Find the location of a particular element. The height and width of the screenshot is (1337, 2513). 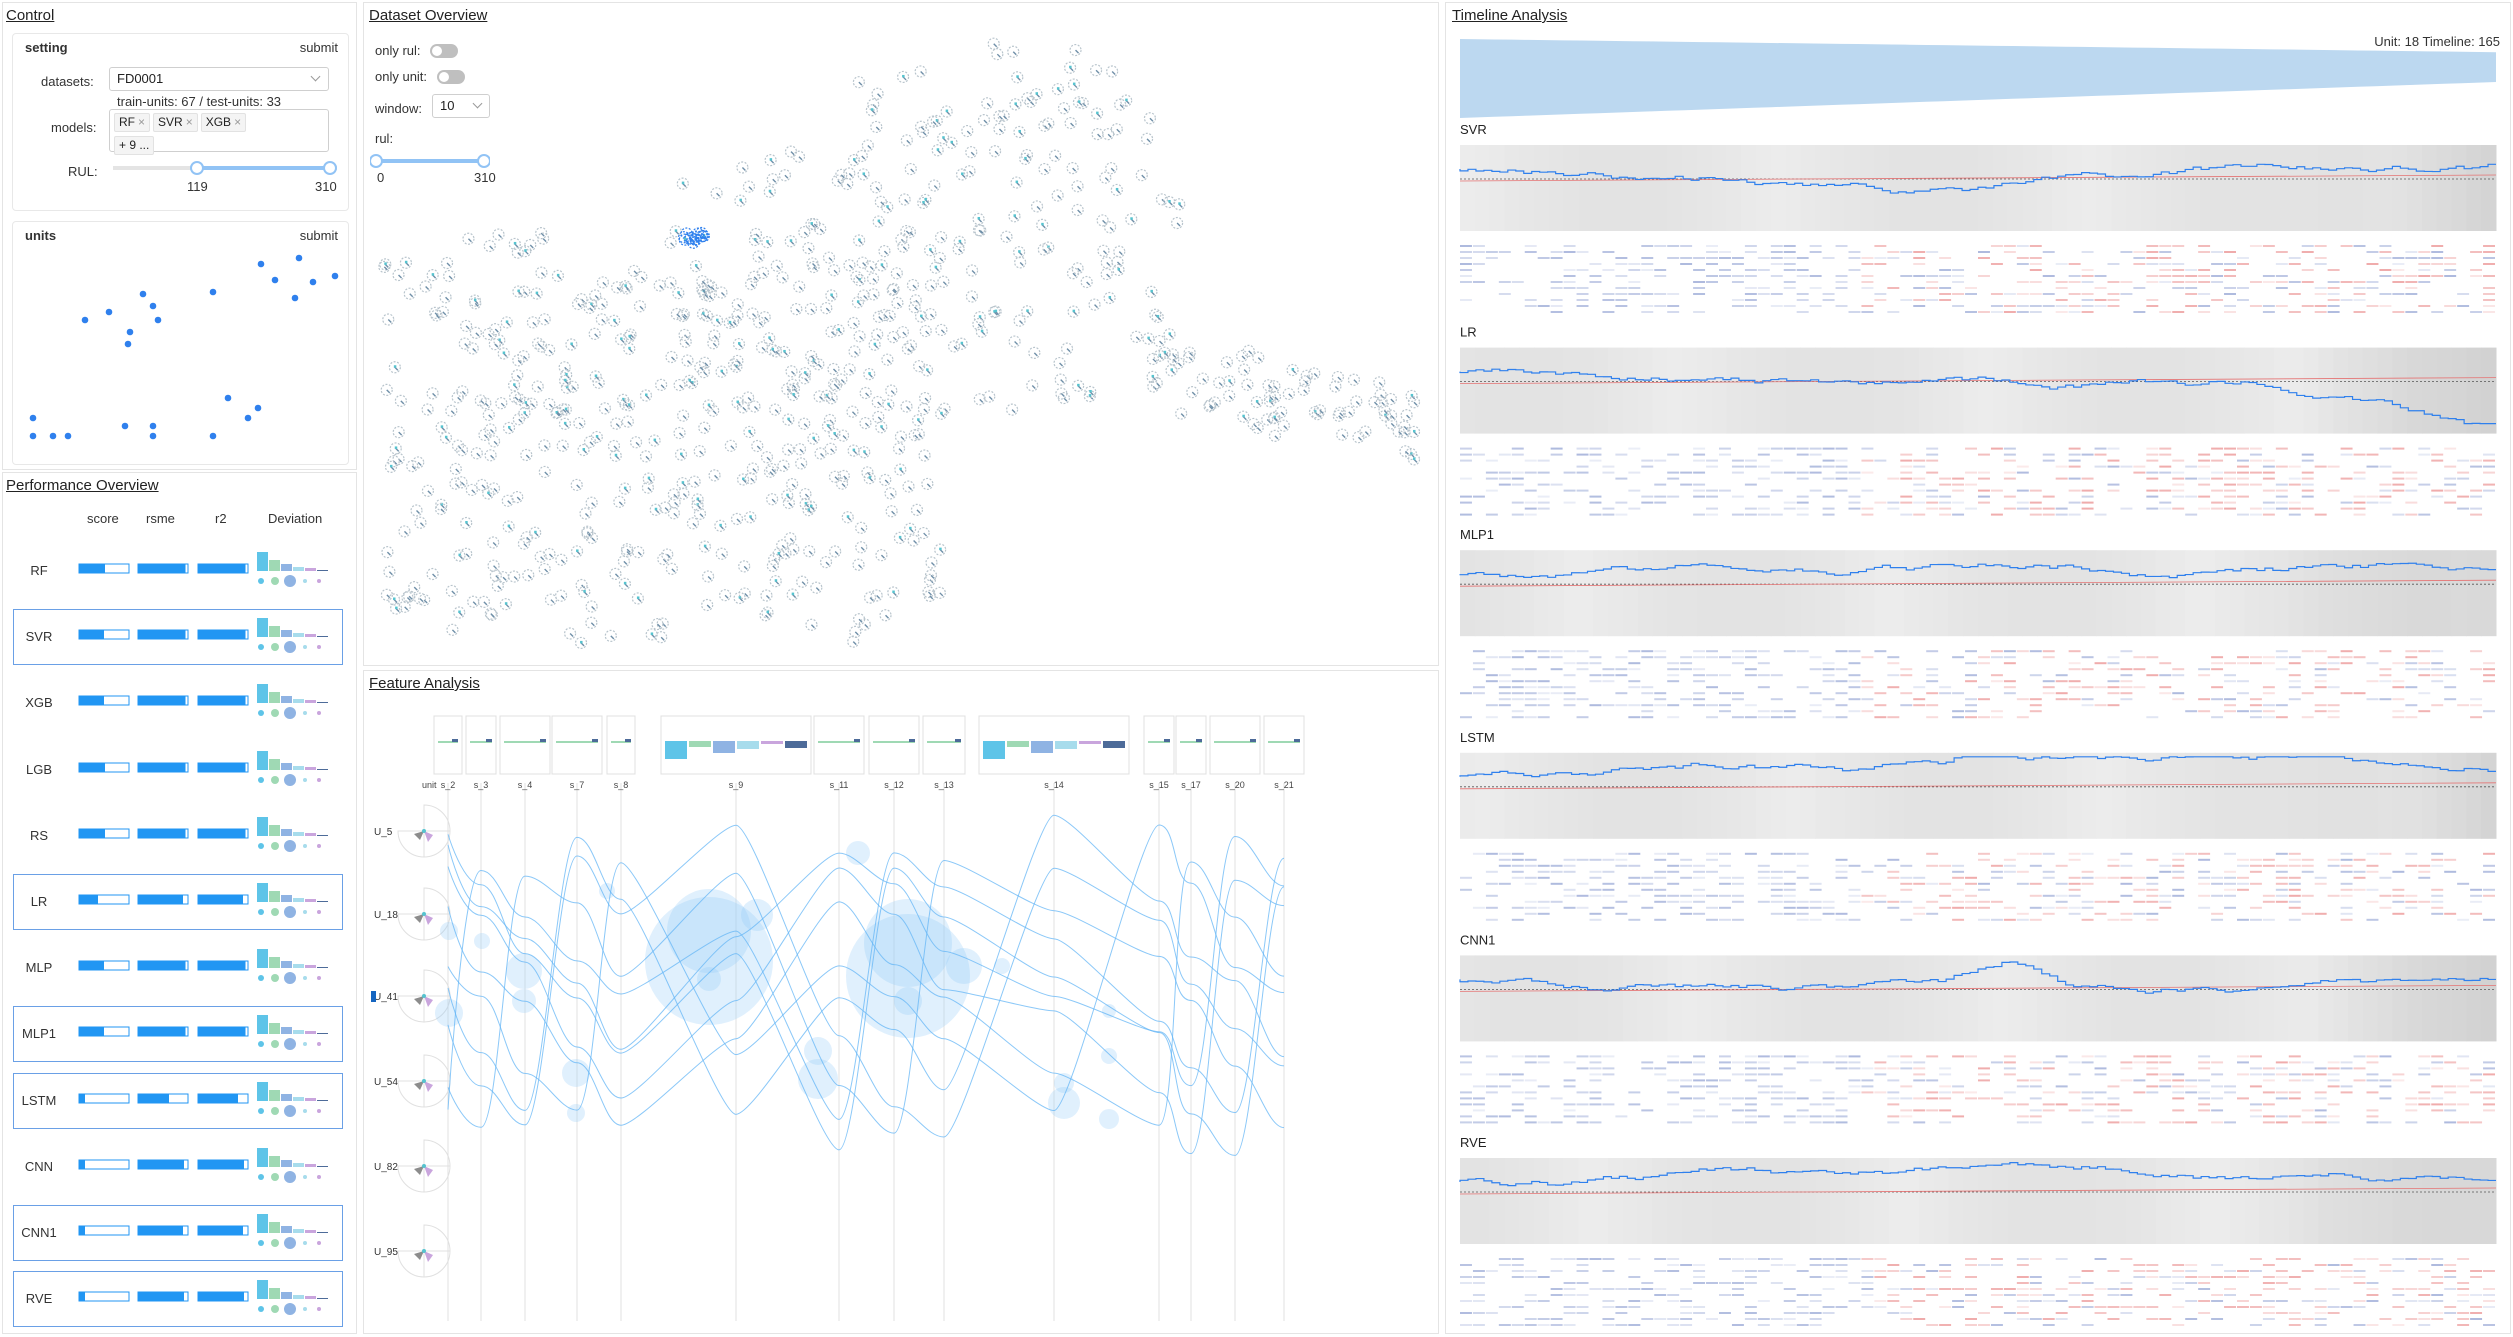

performance-row: CNN1 is located at coordinates (178, 1233).